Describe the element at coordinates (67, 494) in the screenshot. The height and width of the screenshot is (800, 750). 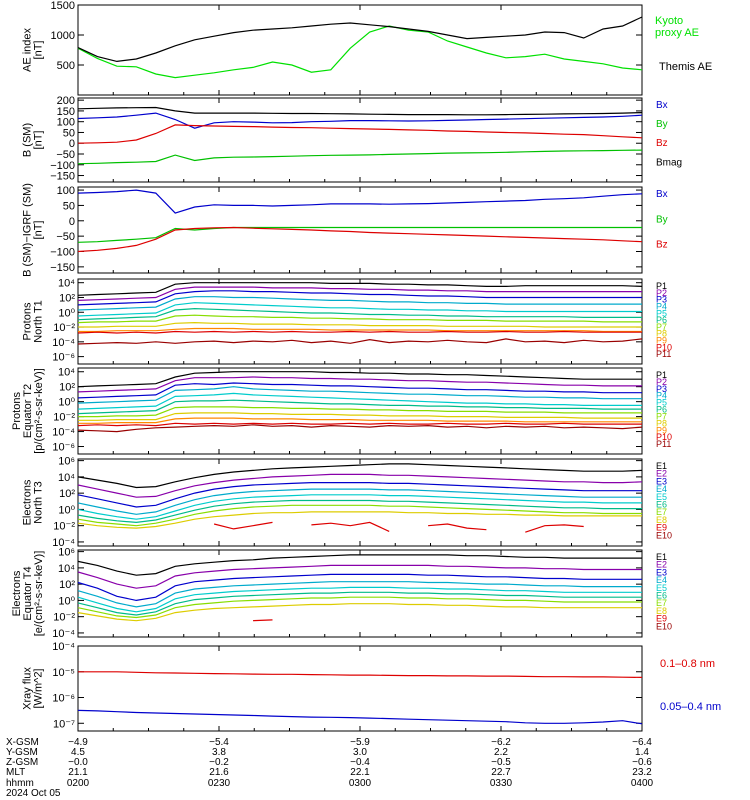
I see `y-tick-label: 10²` at that location.